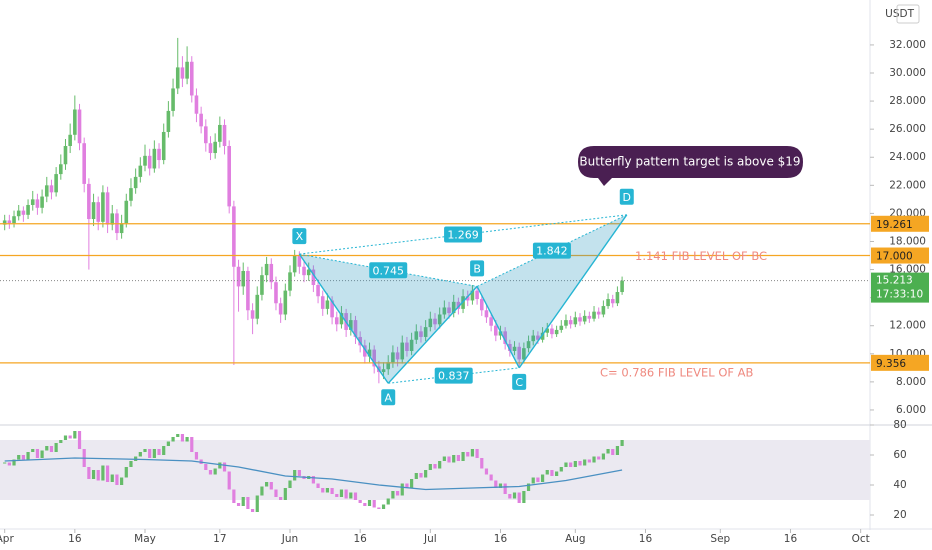  Describe the element at coordinates (891, 364) in the screenshot. I see `level-axis-label: 9.356` at that location.